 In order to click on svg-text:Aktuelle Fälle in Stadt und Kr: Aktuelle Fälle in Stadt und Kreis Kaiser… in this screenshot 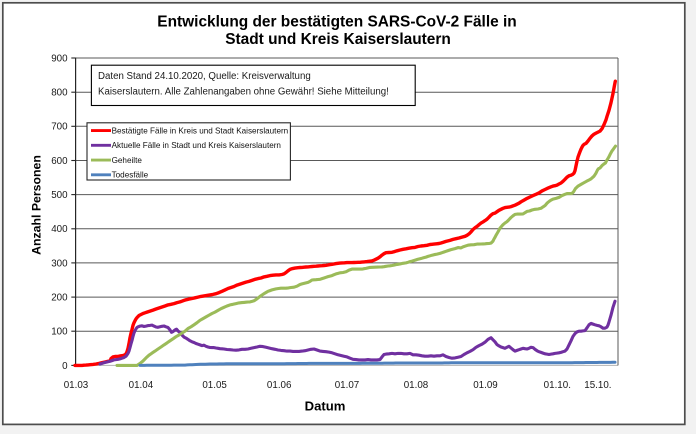, I will do `click(196, 145)`.